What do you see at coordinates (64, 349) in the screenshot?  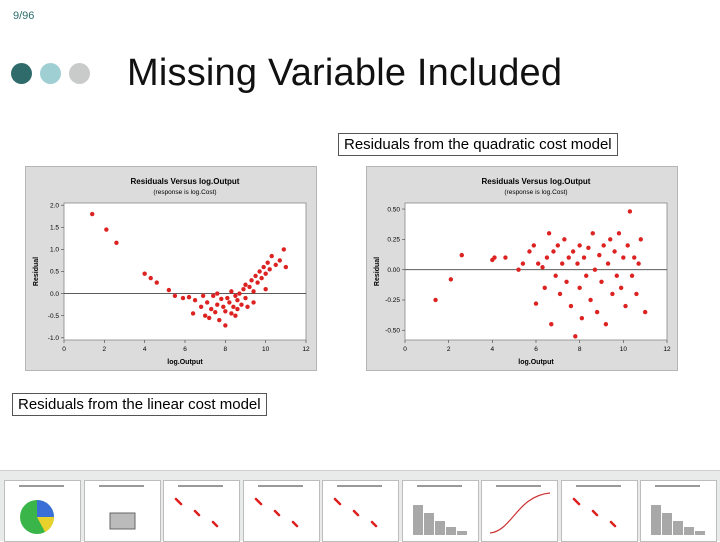 I see `x-tick-label: 0` at bounding box center [64, 349].